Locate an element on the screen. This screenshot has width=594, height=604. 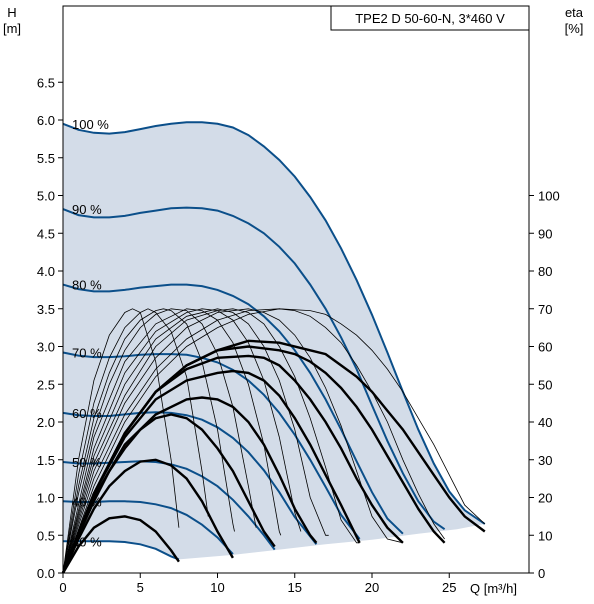
y-right-tick-label-30: 30 is located at coordinates (545, 460).